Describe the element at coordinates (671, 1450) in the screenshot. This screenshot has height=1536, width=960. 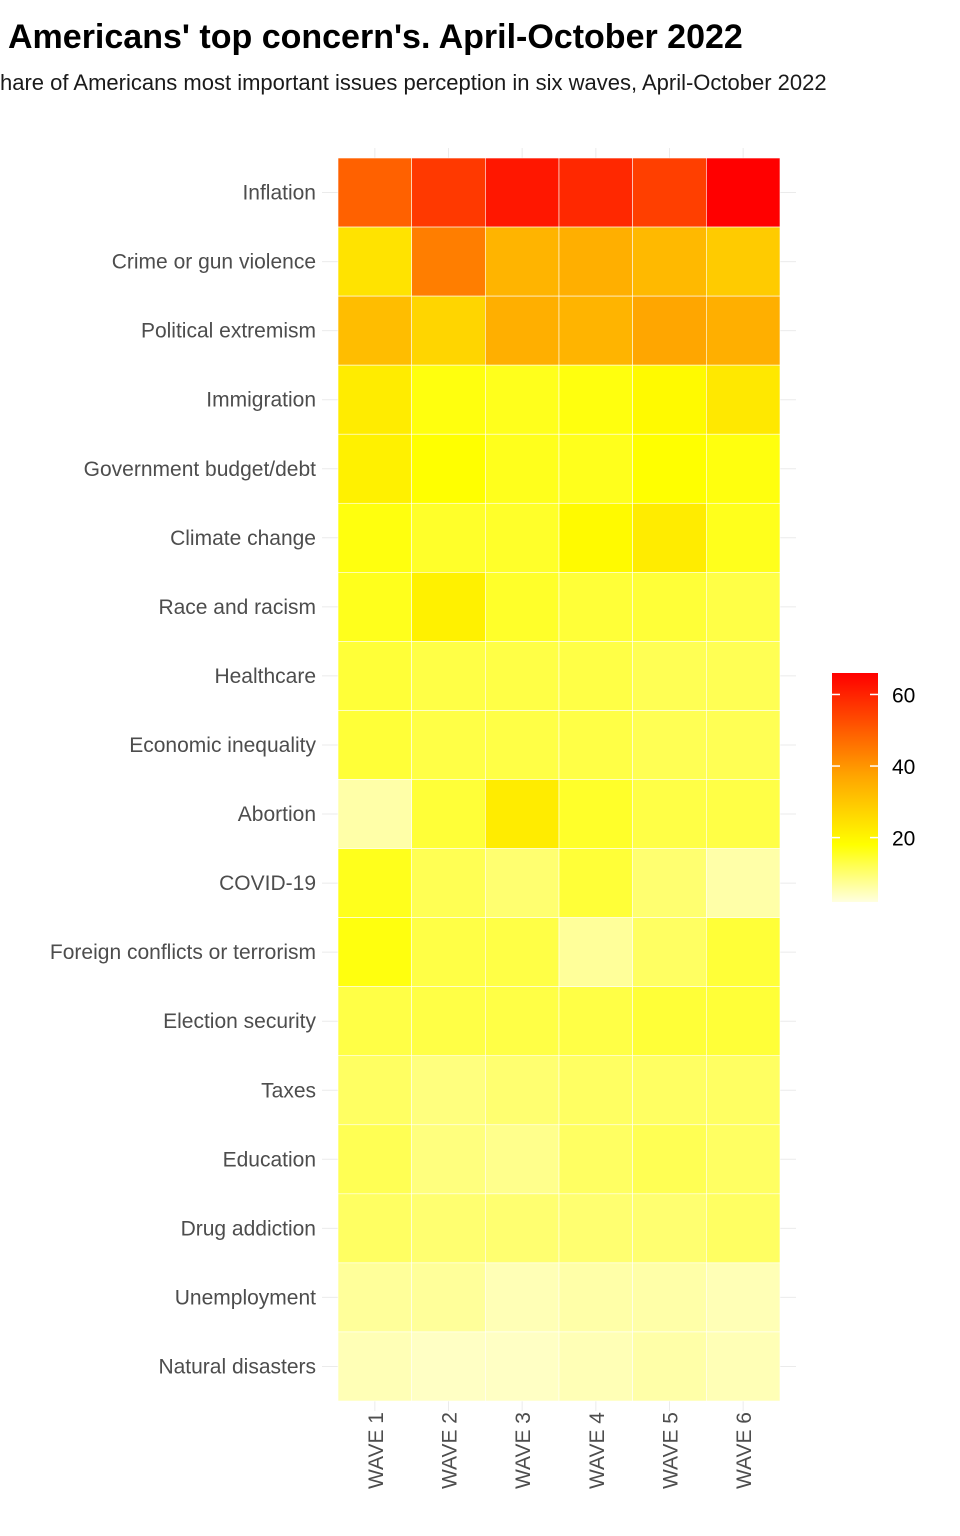
I see `x-tick-label: WAVE 5` at that location.